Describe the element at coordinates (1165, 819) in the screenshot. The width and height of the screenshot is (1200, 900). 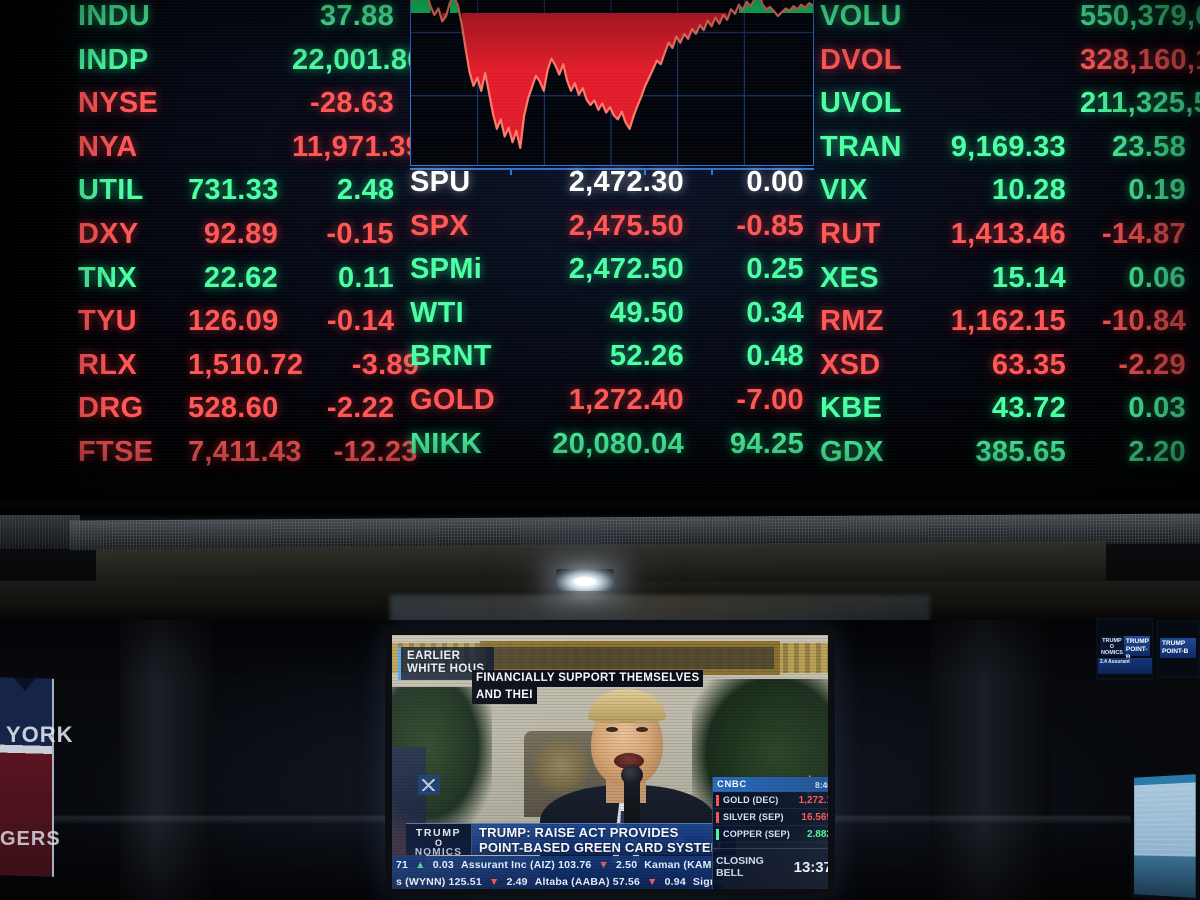
I see `terminal-table` at that location.